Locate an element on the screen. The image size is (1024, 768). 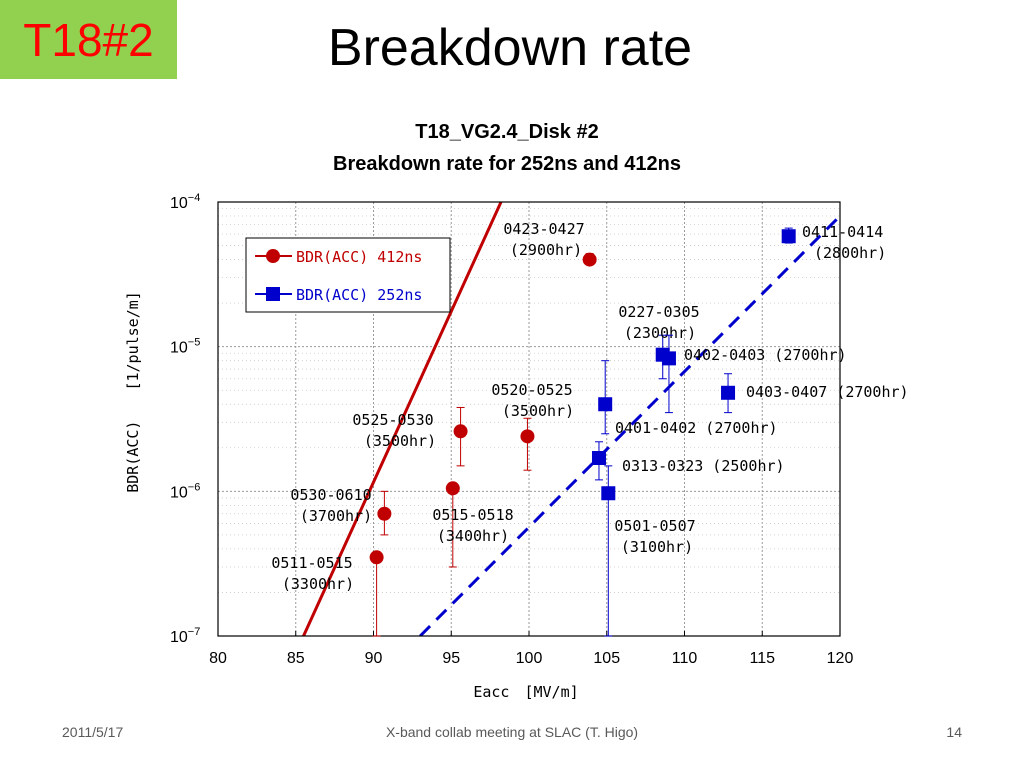
x-tick-label: 85 is located at coordinates (296, 658).